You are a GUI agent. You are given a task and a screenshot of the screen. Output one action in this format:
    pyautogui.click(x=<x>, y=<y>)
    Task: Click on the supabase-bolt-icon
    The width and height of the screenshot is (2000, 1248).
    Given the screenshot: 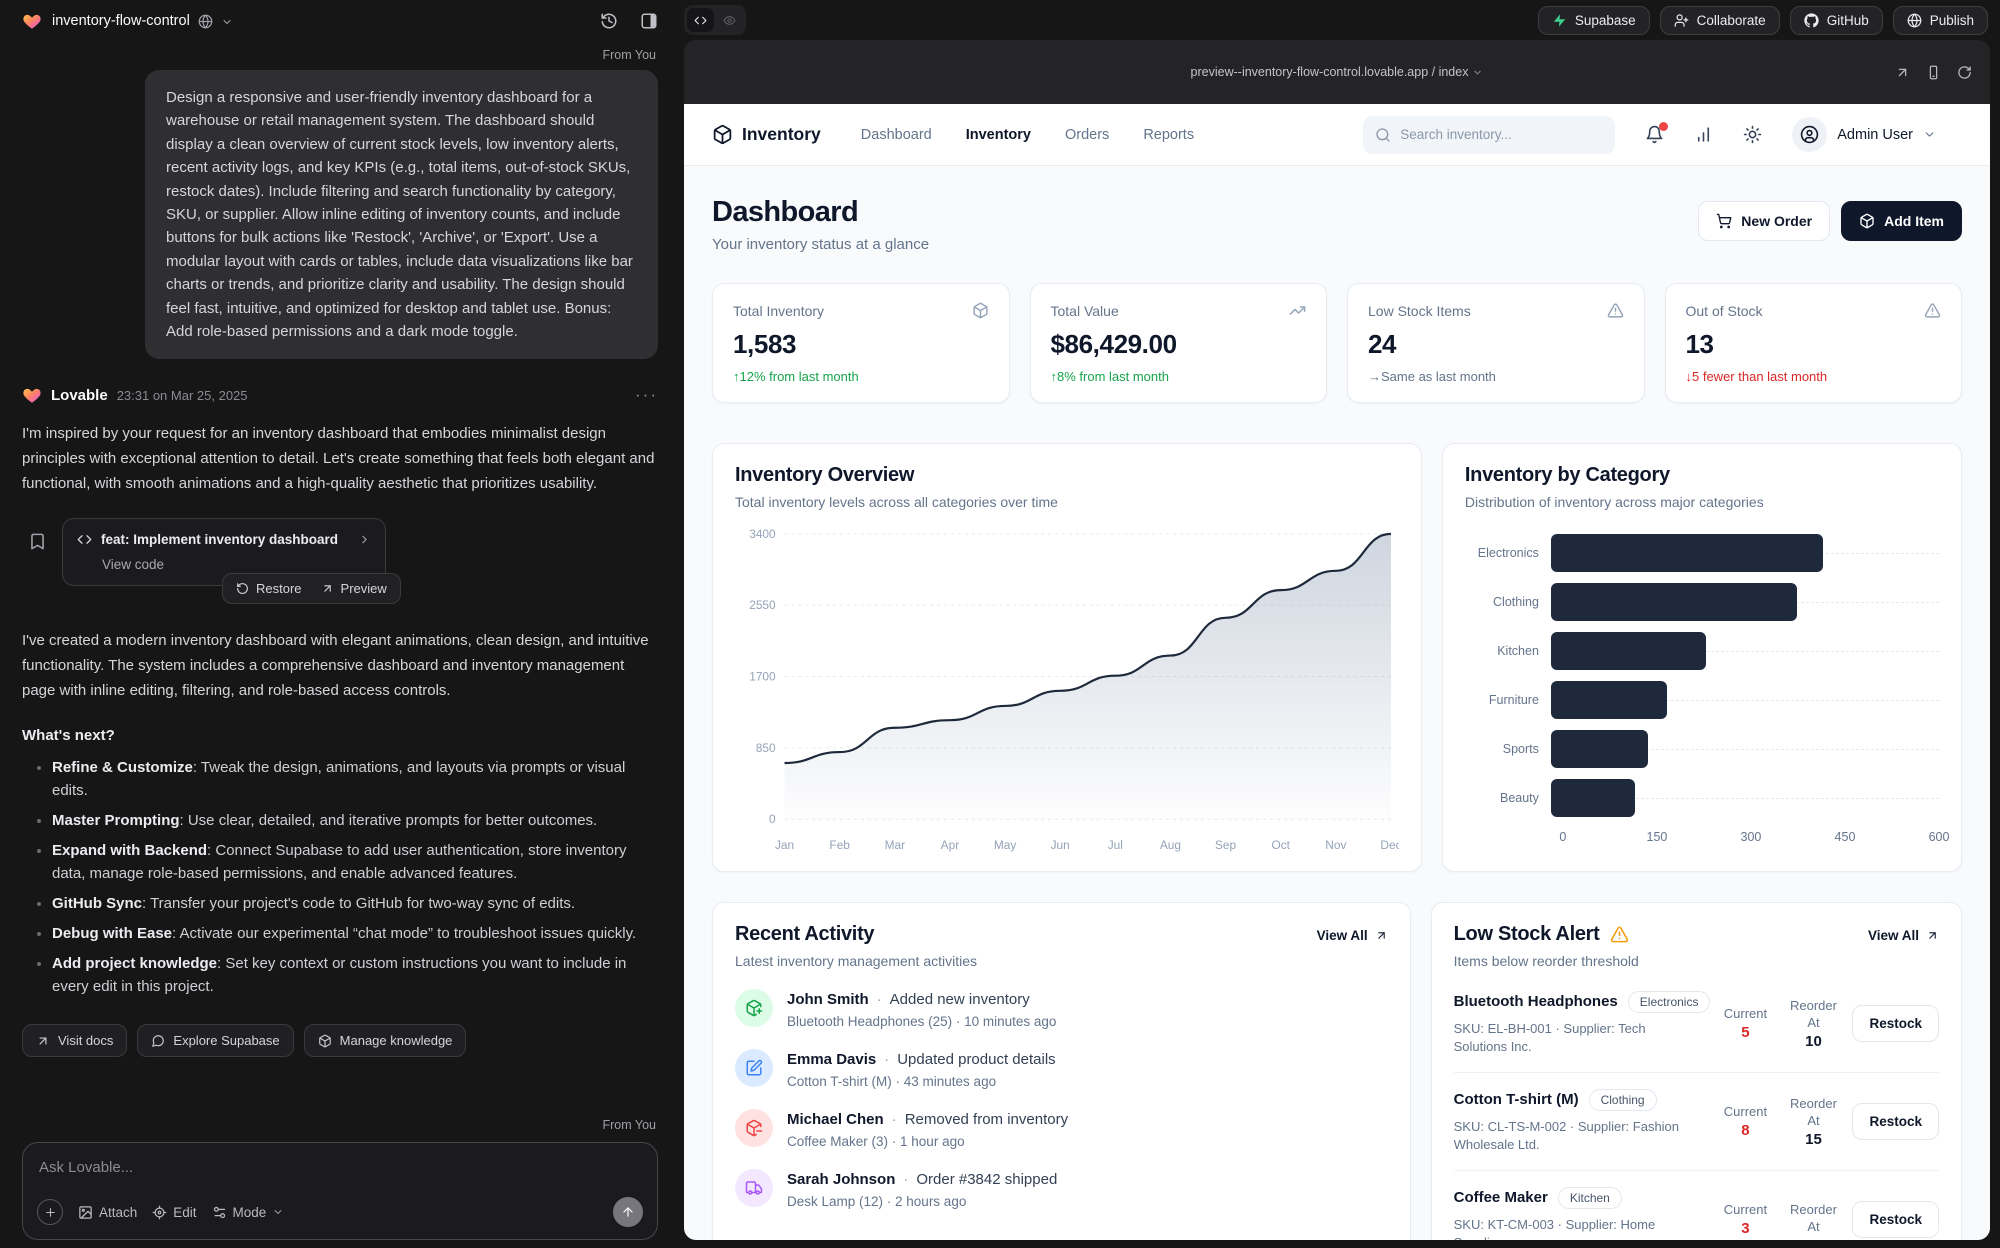 What is the action you would take?
    pyautogui.click(x=1559, y=20)
    